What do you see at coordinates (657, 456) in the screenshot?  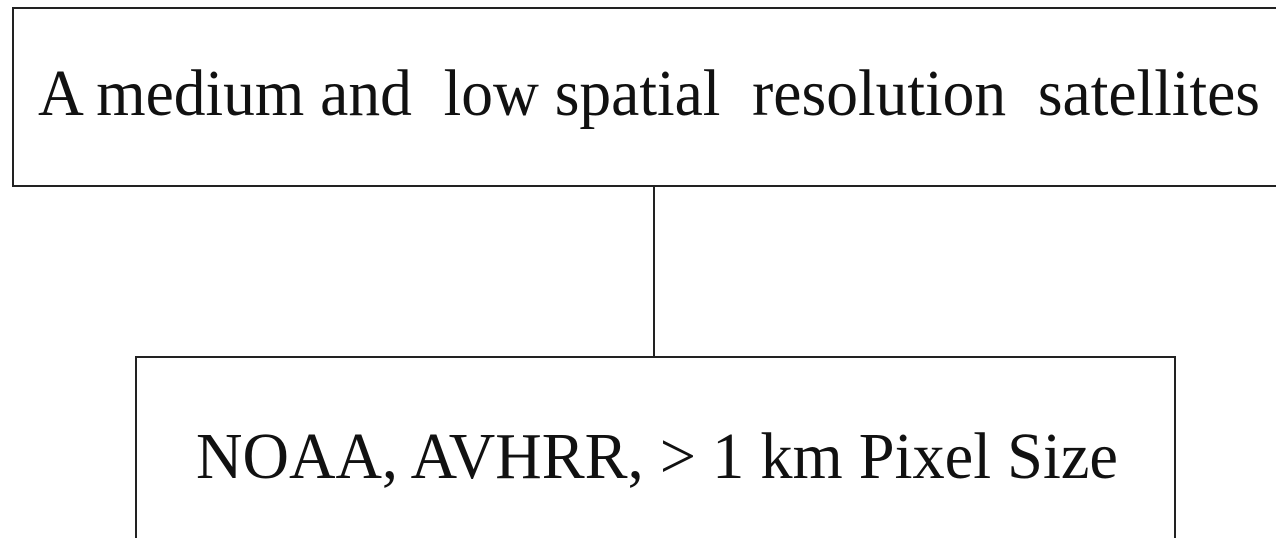 I see `node-label: NOAA, AVHRR, > 1 km Pixel Size` at bounding box center [657, 456].